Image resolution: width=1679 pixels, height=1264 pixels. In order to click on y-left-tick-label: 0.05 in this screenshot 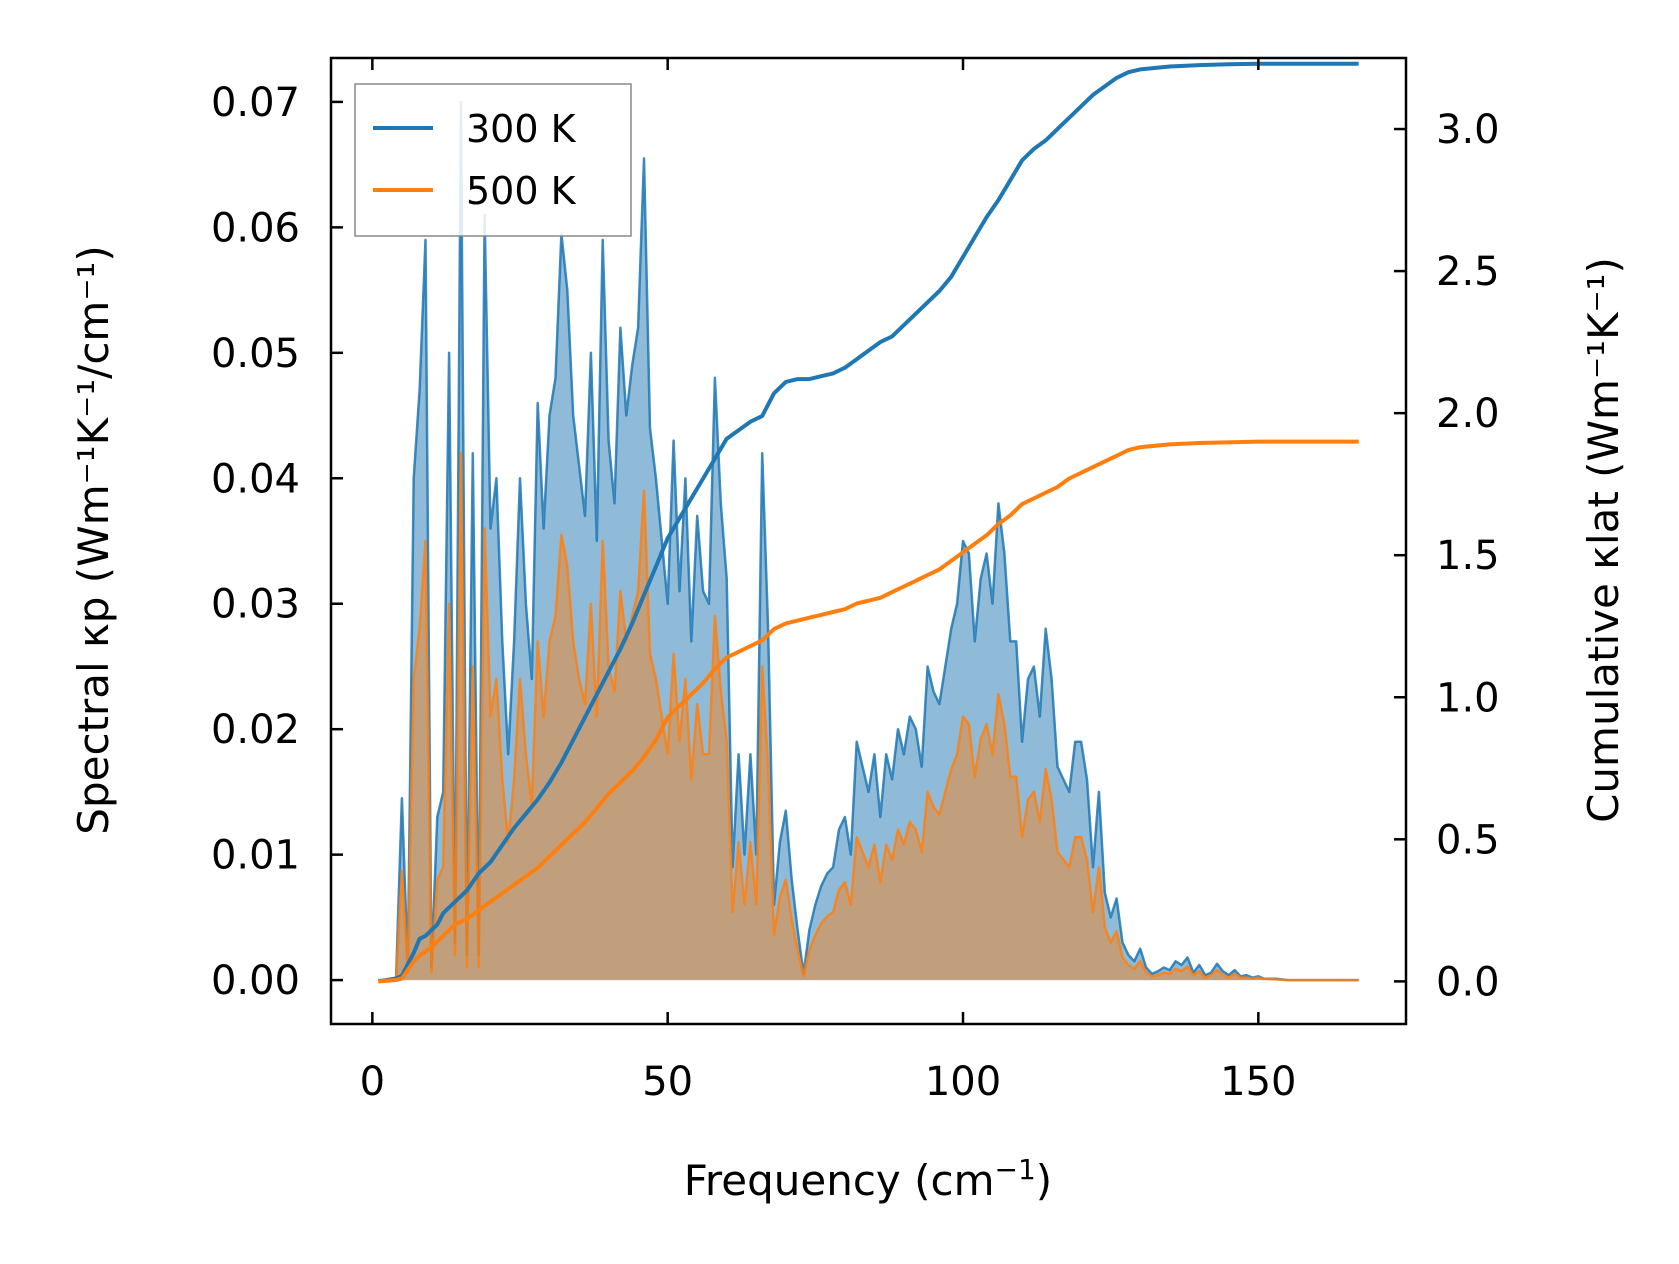, I will do `click(255, 354)`.